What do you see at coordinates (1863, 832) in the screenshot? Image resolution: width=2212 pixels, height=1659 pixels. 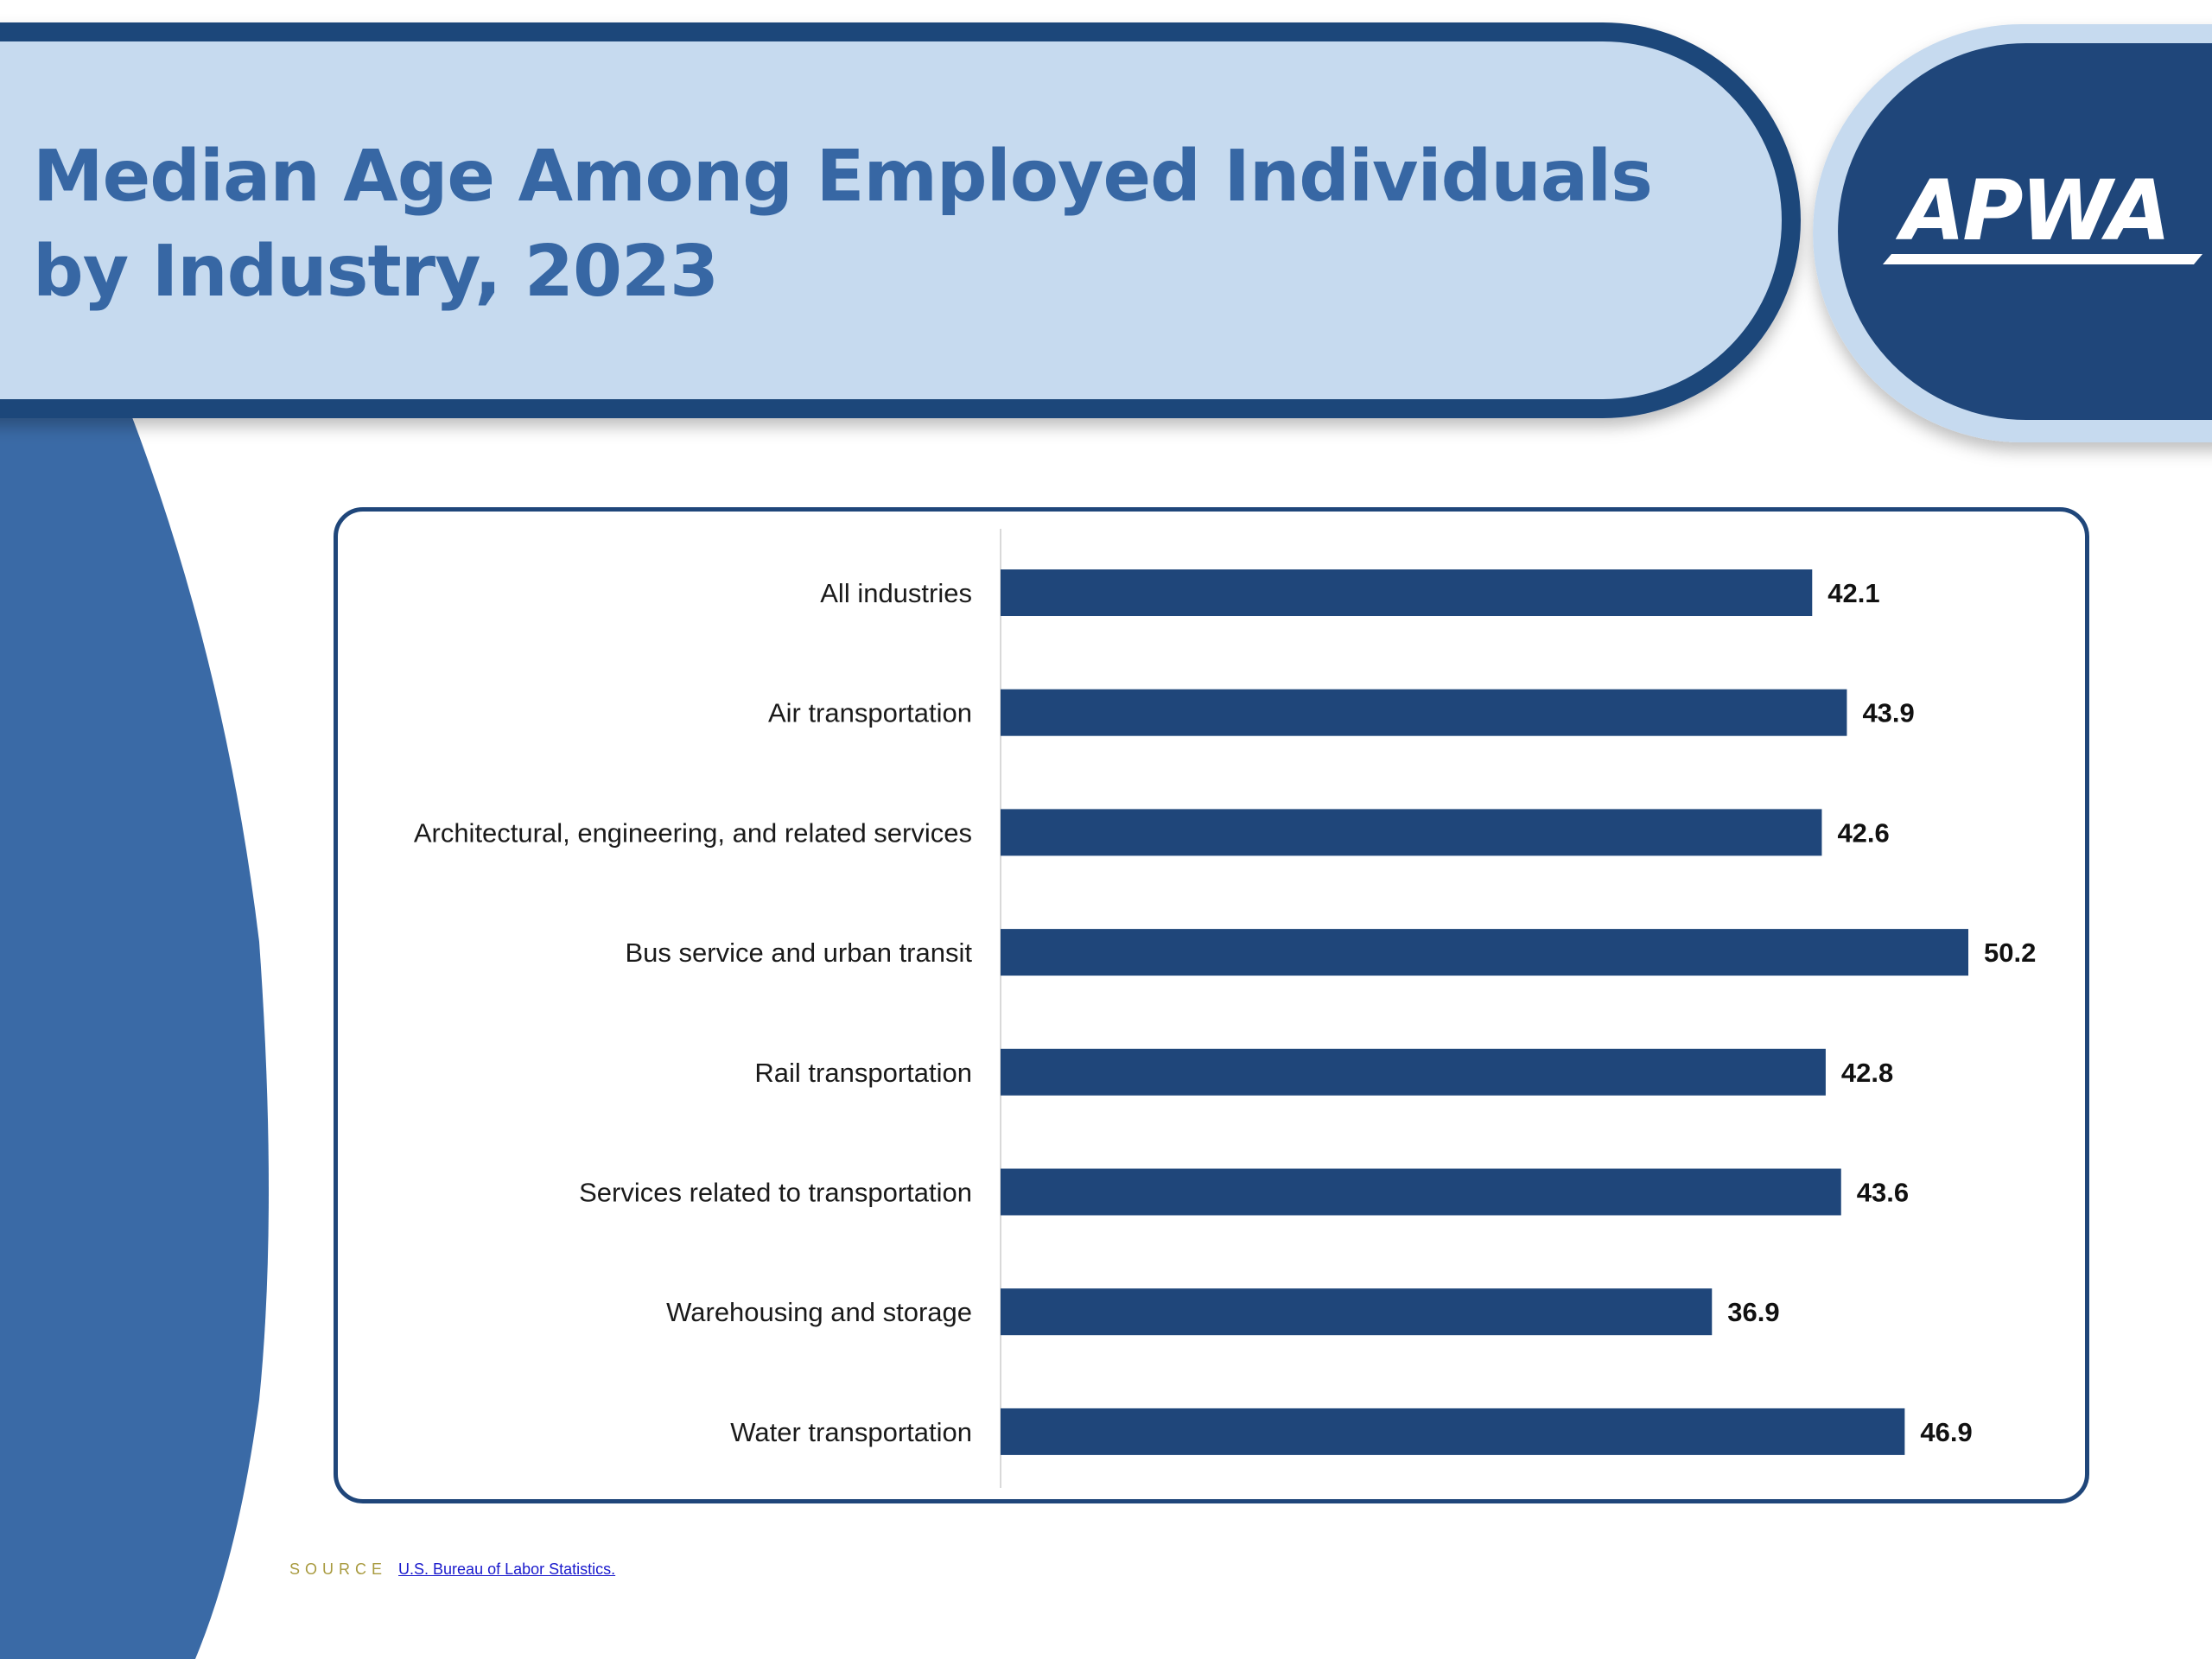 I see `data-label: 42.6` at bounding box center [1863, 832].